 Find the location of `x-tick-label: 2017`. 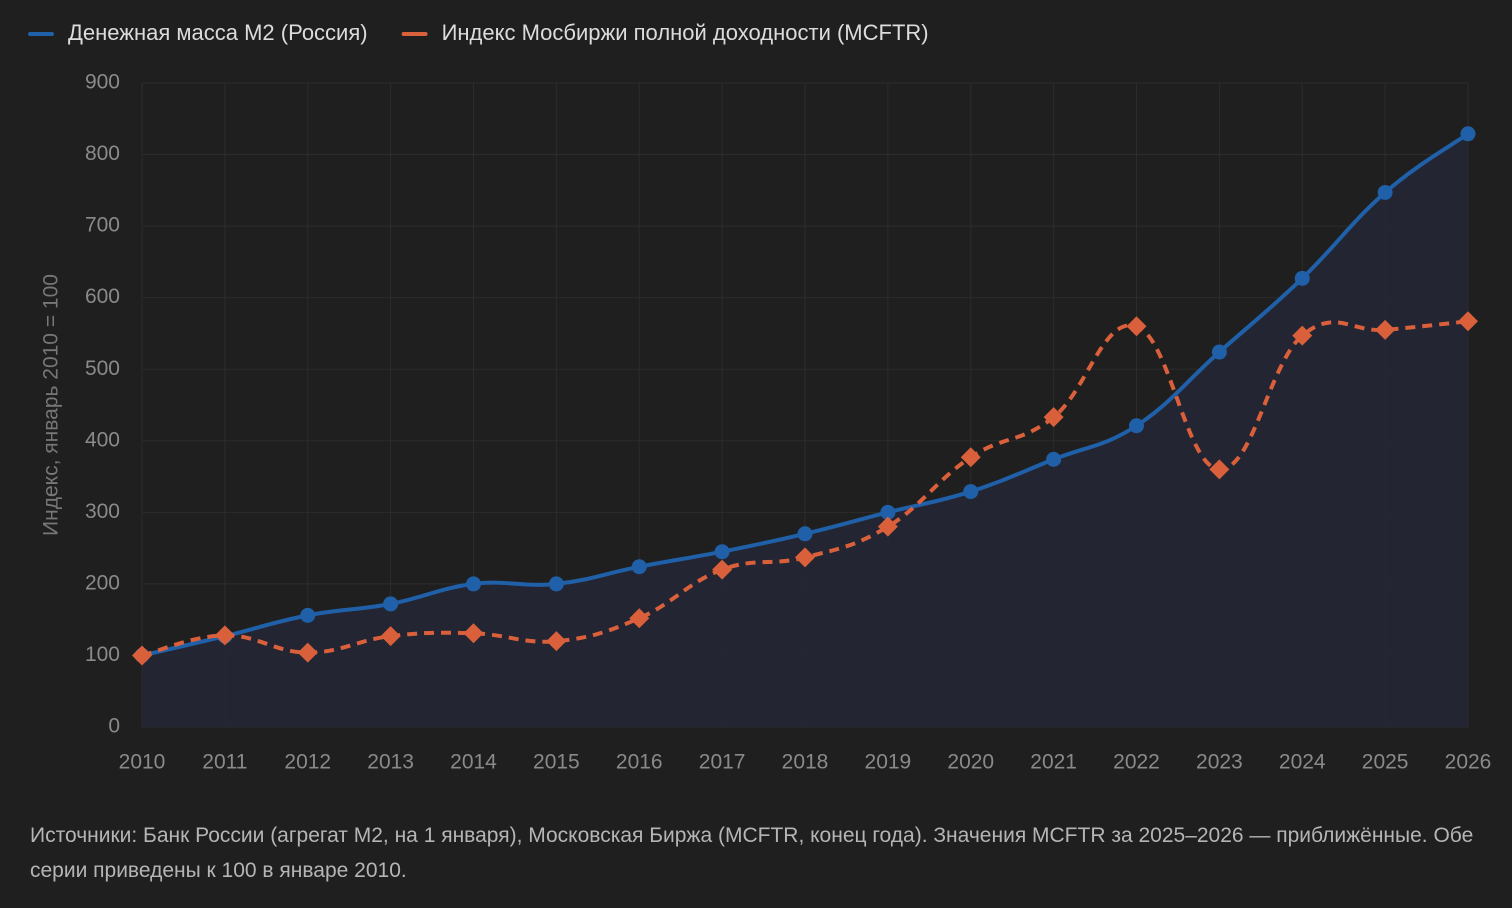

x-tick-label: 2017 is located at coordinates (722, 762).